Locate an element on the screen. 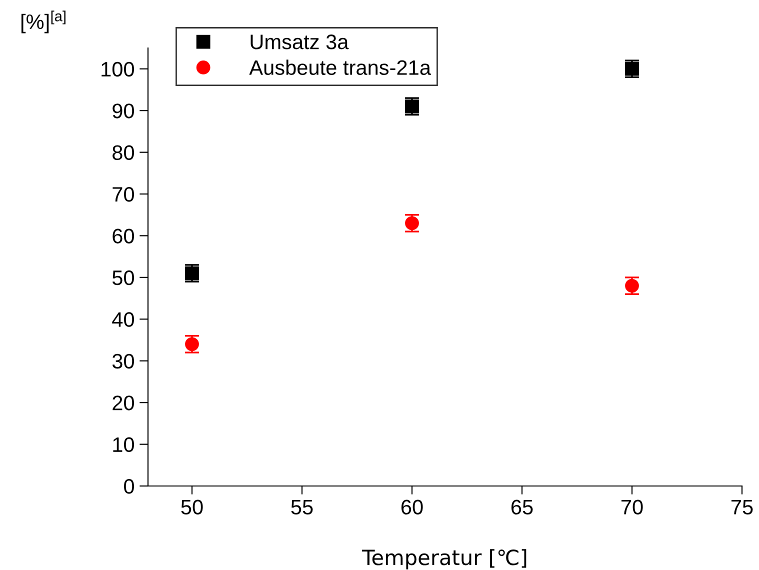 This screenshot has width=759, height=570. x-tick-label: 70 is located at coordinates (632, 507).